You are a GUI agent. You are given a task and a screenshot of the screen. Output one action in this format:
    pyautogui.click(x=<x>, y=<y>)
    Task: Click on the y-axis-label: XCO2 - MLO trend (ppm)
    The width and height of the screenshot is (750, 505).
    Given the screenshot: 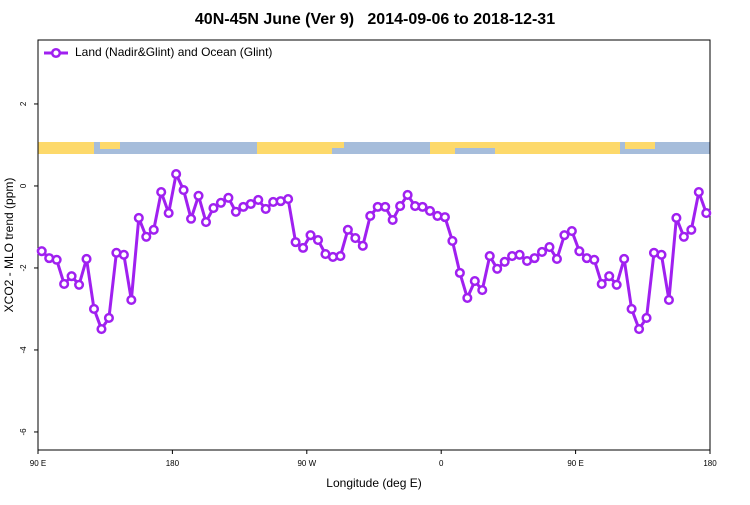 What is the action you would take?
    pyautogui.click(x=9, y=245)
    